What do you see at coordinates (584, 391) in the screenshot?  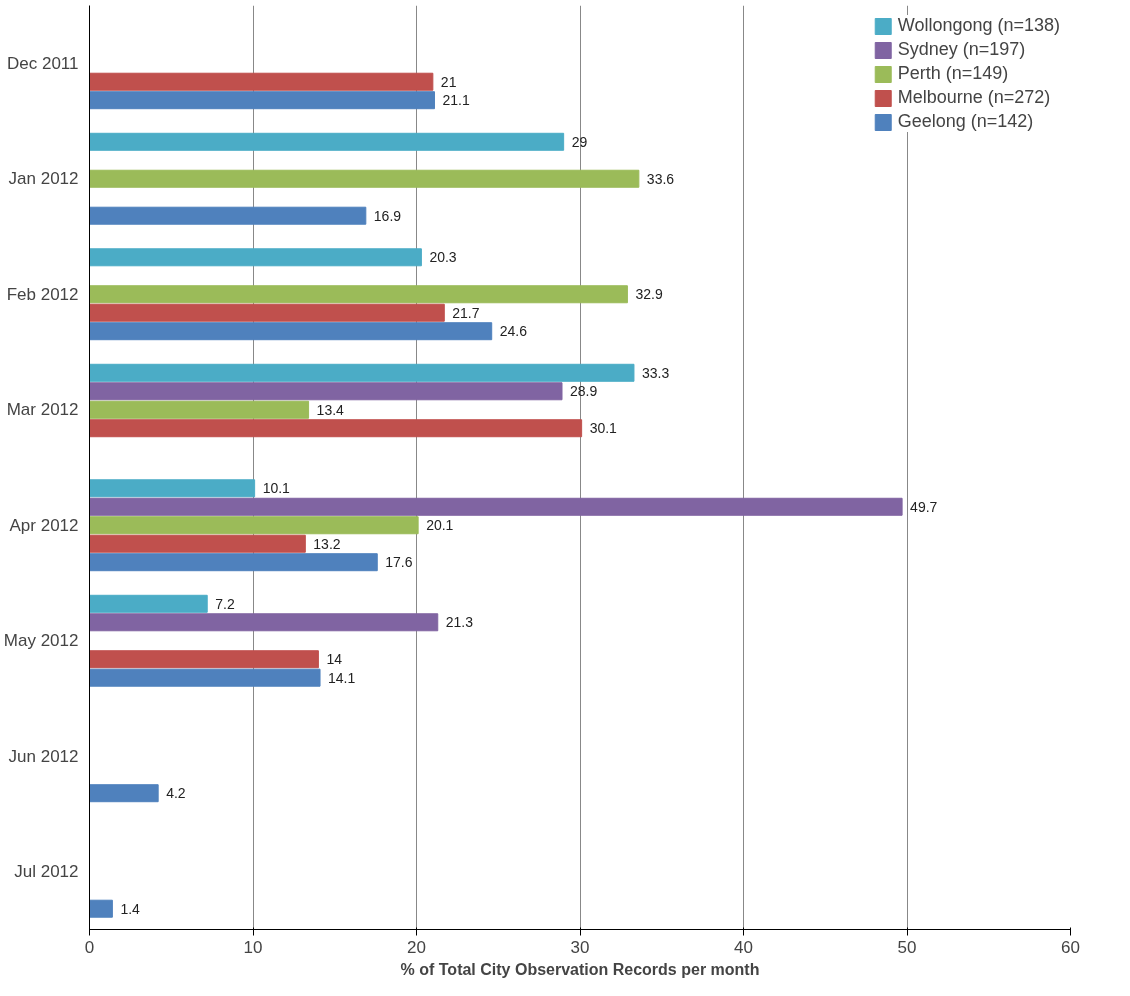 I see `data-label: 28.9` at bounding box center [584, 391].